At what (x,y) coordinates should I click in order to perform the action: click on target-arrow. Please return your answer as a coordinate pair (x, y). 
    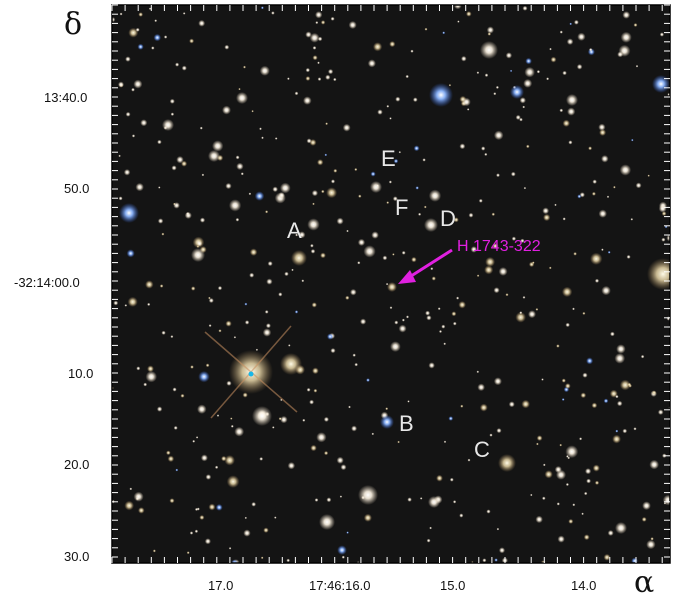
    Looking at the image, I should click on (425, 266).